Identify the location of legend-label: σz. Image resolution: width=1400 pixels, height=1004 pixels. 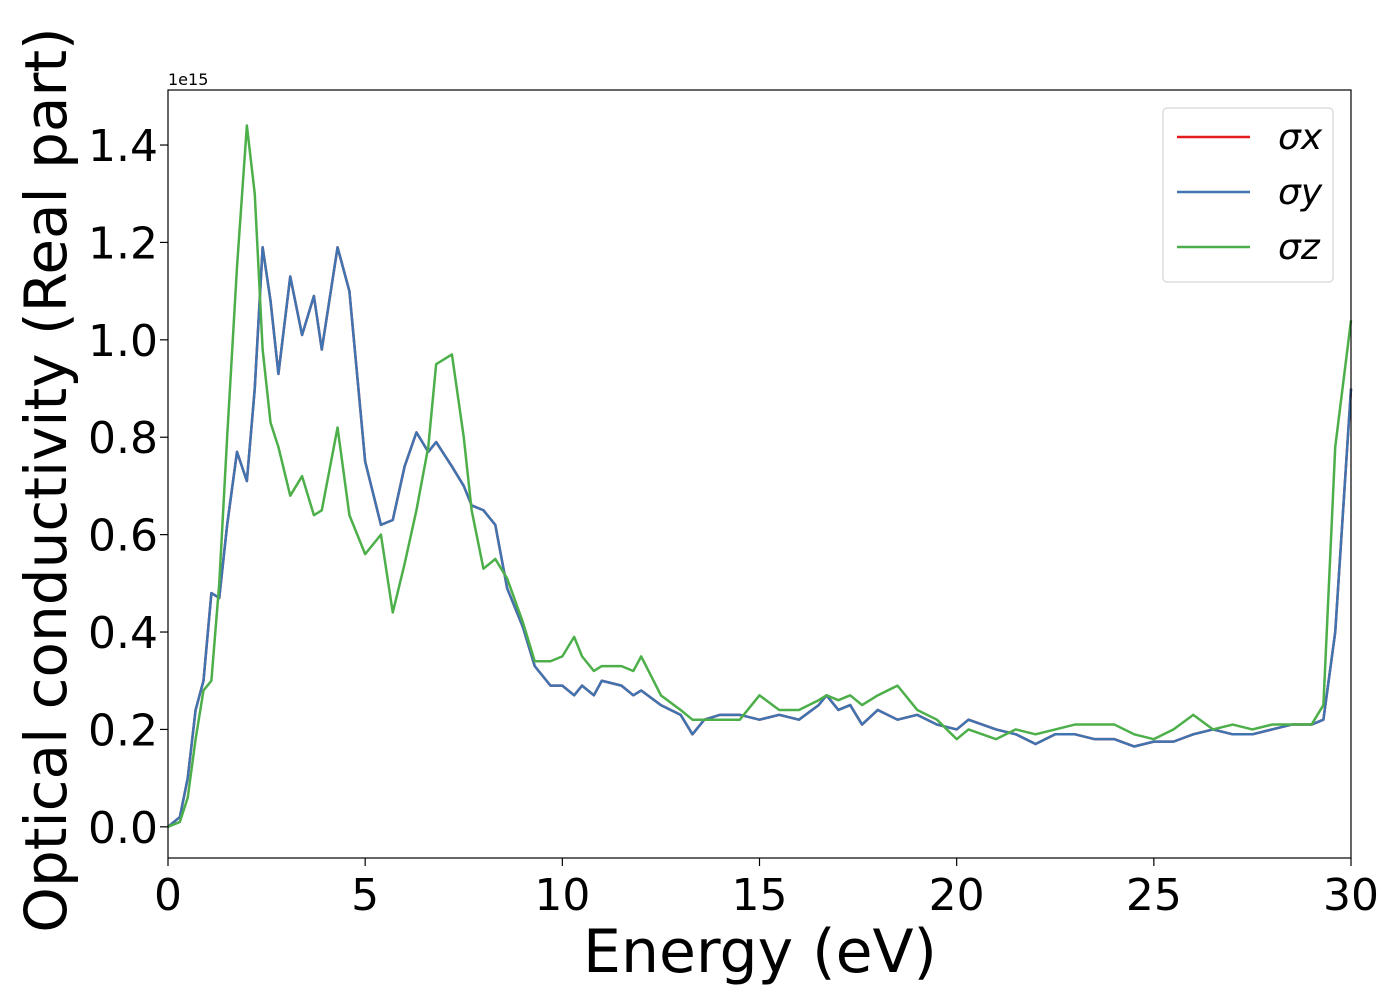
(1299, 247).